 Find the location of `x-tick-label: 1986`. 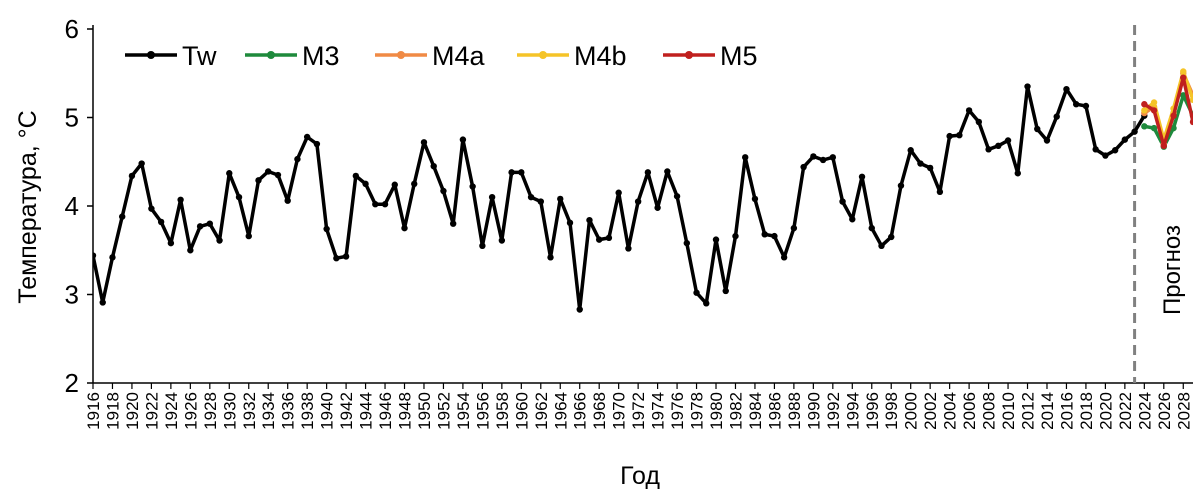

x-tick-label: 1986 is located at coordinates (774, 411).